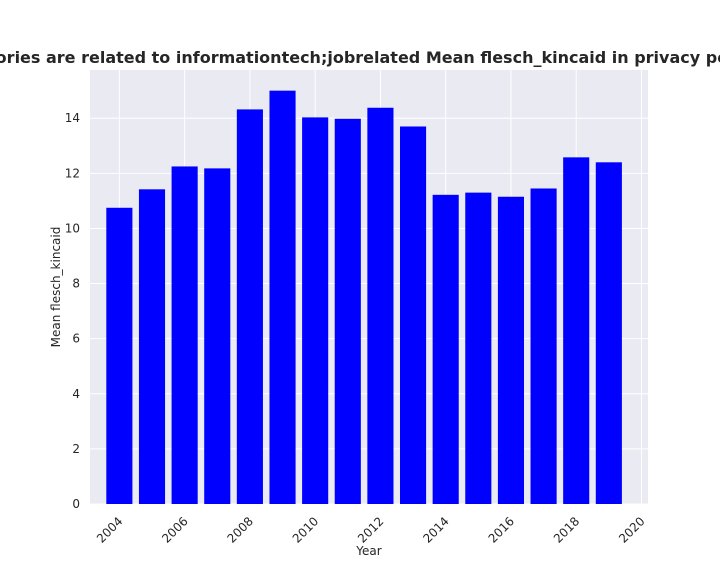 The height and width of the screenshot is (576, 720). I want to click on bar-2005, so click(152, 346).